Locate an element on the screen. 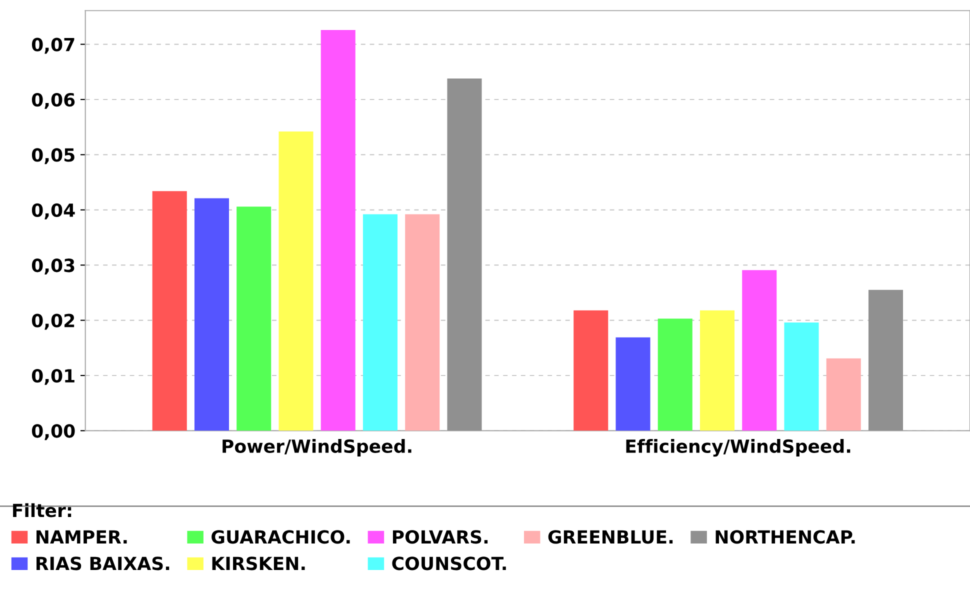  legend-label: NORTHENCAP. is located at coordinates (785, 537).